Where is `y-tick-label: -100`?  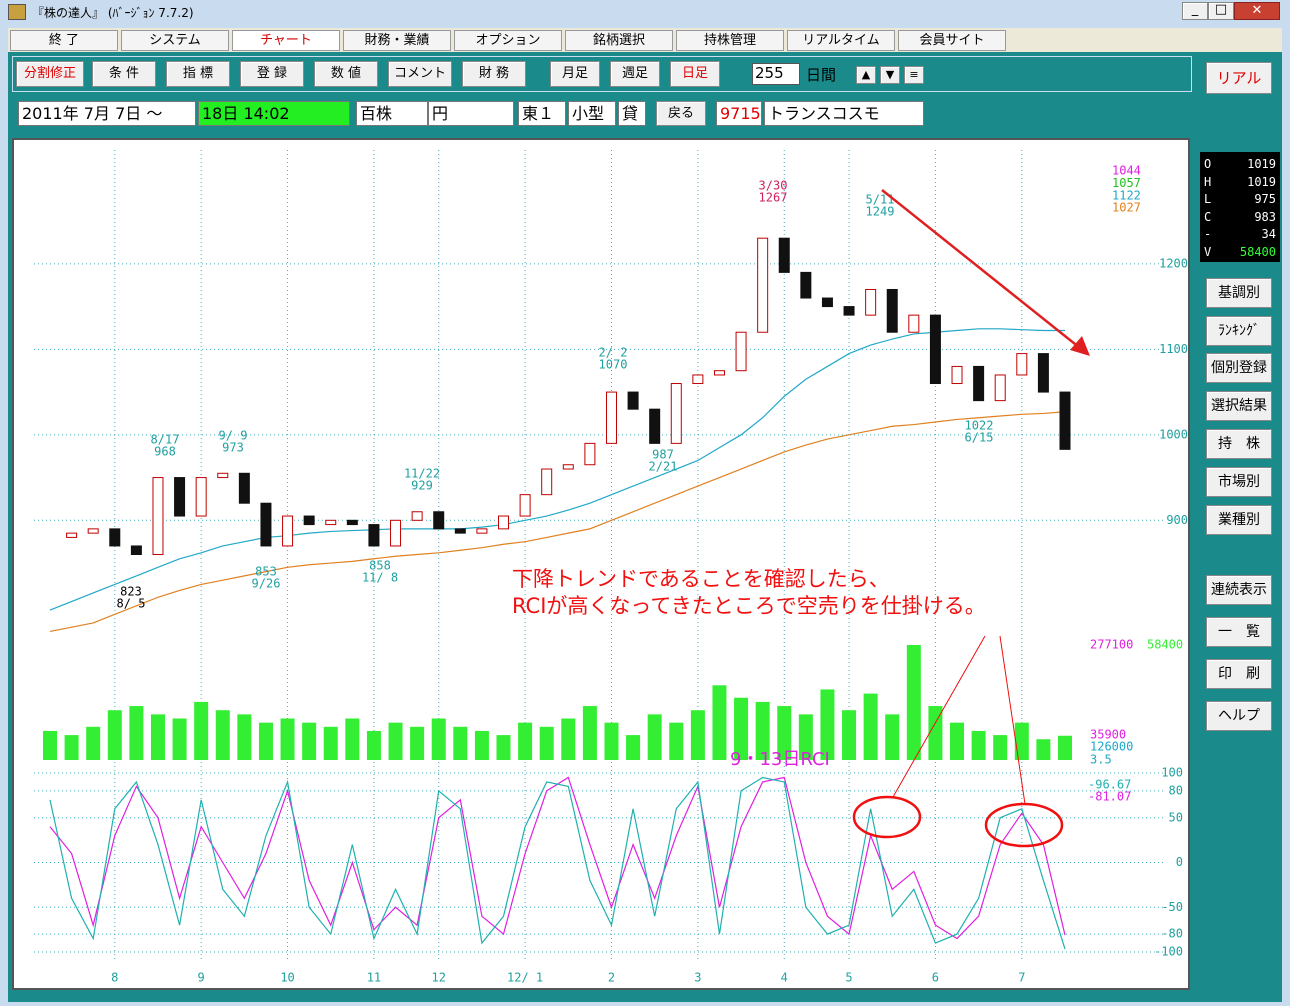
y-tick-label: -100 is located at coordinates (1168, 952).